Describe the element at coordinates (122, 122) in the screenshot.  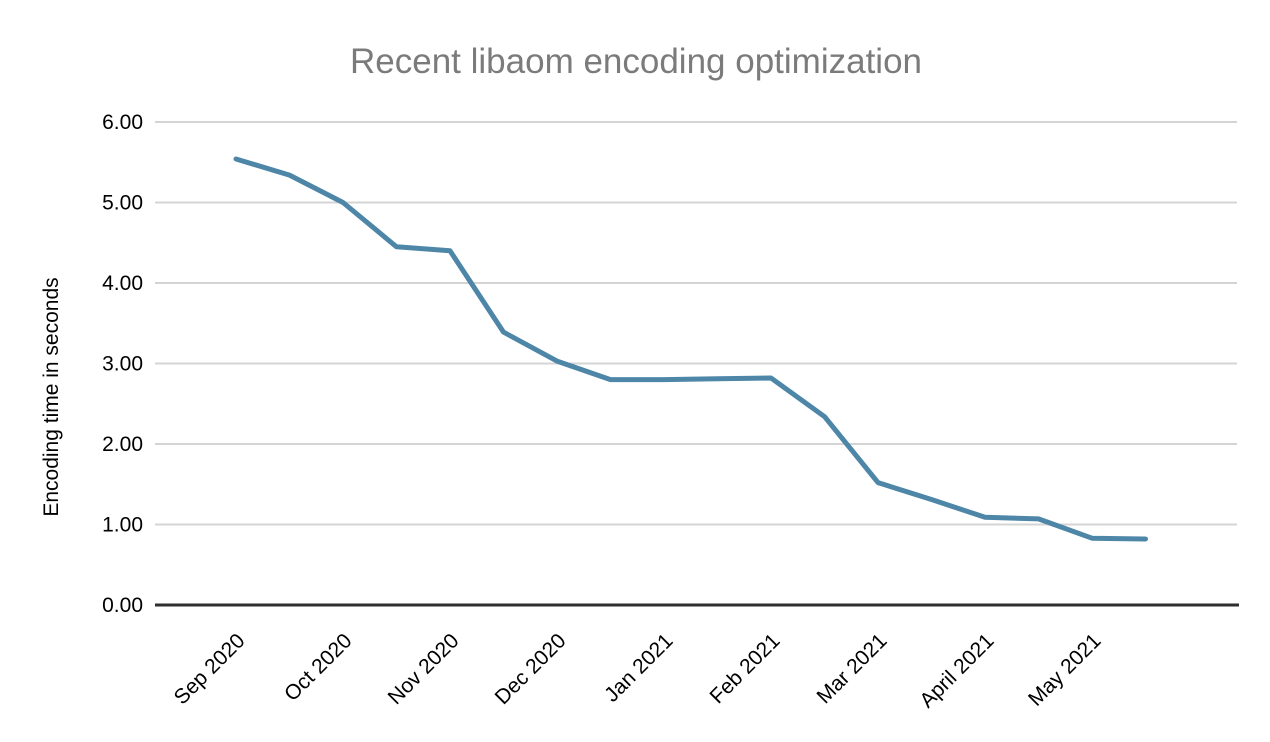
I see `y-tick-label: 6.00` at that location.